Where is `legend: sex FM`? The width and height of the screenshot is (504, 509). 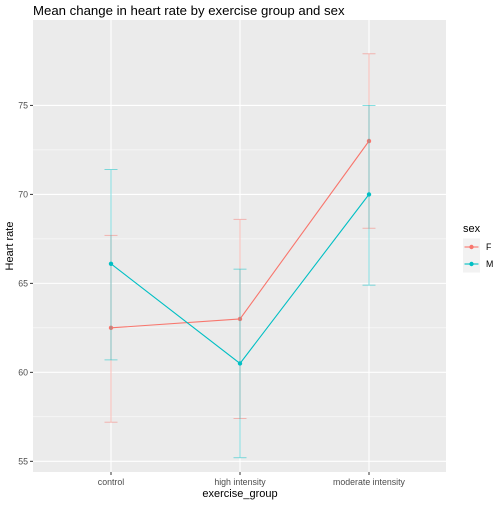
legend: sex FM is located at coordinates (478, 248).